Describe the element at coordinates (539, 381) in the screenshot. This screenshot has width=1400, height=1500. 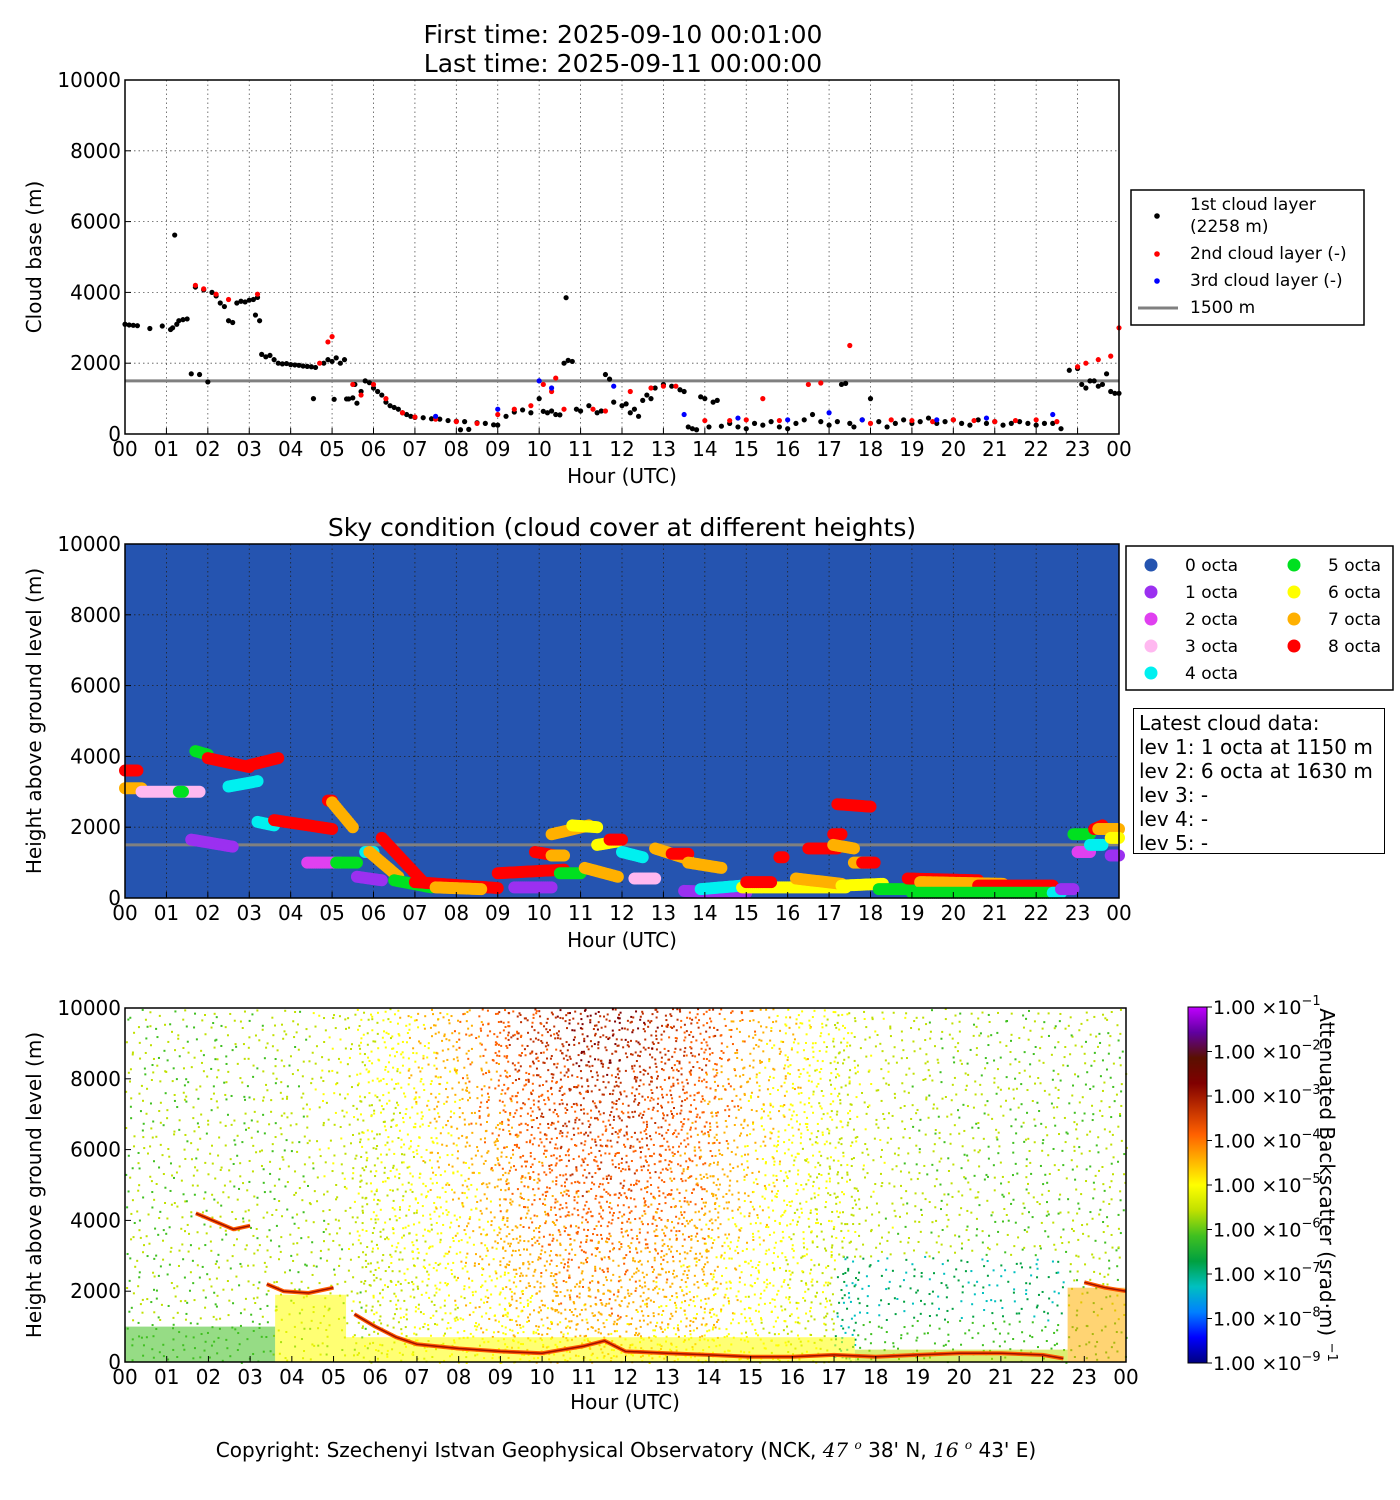
I see `layer3-point` at that location.